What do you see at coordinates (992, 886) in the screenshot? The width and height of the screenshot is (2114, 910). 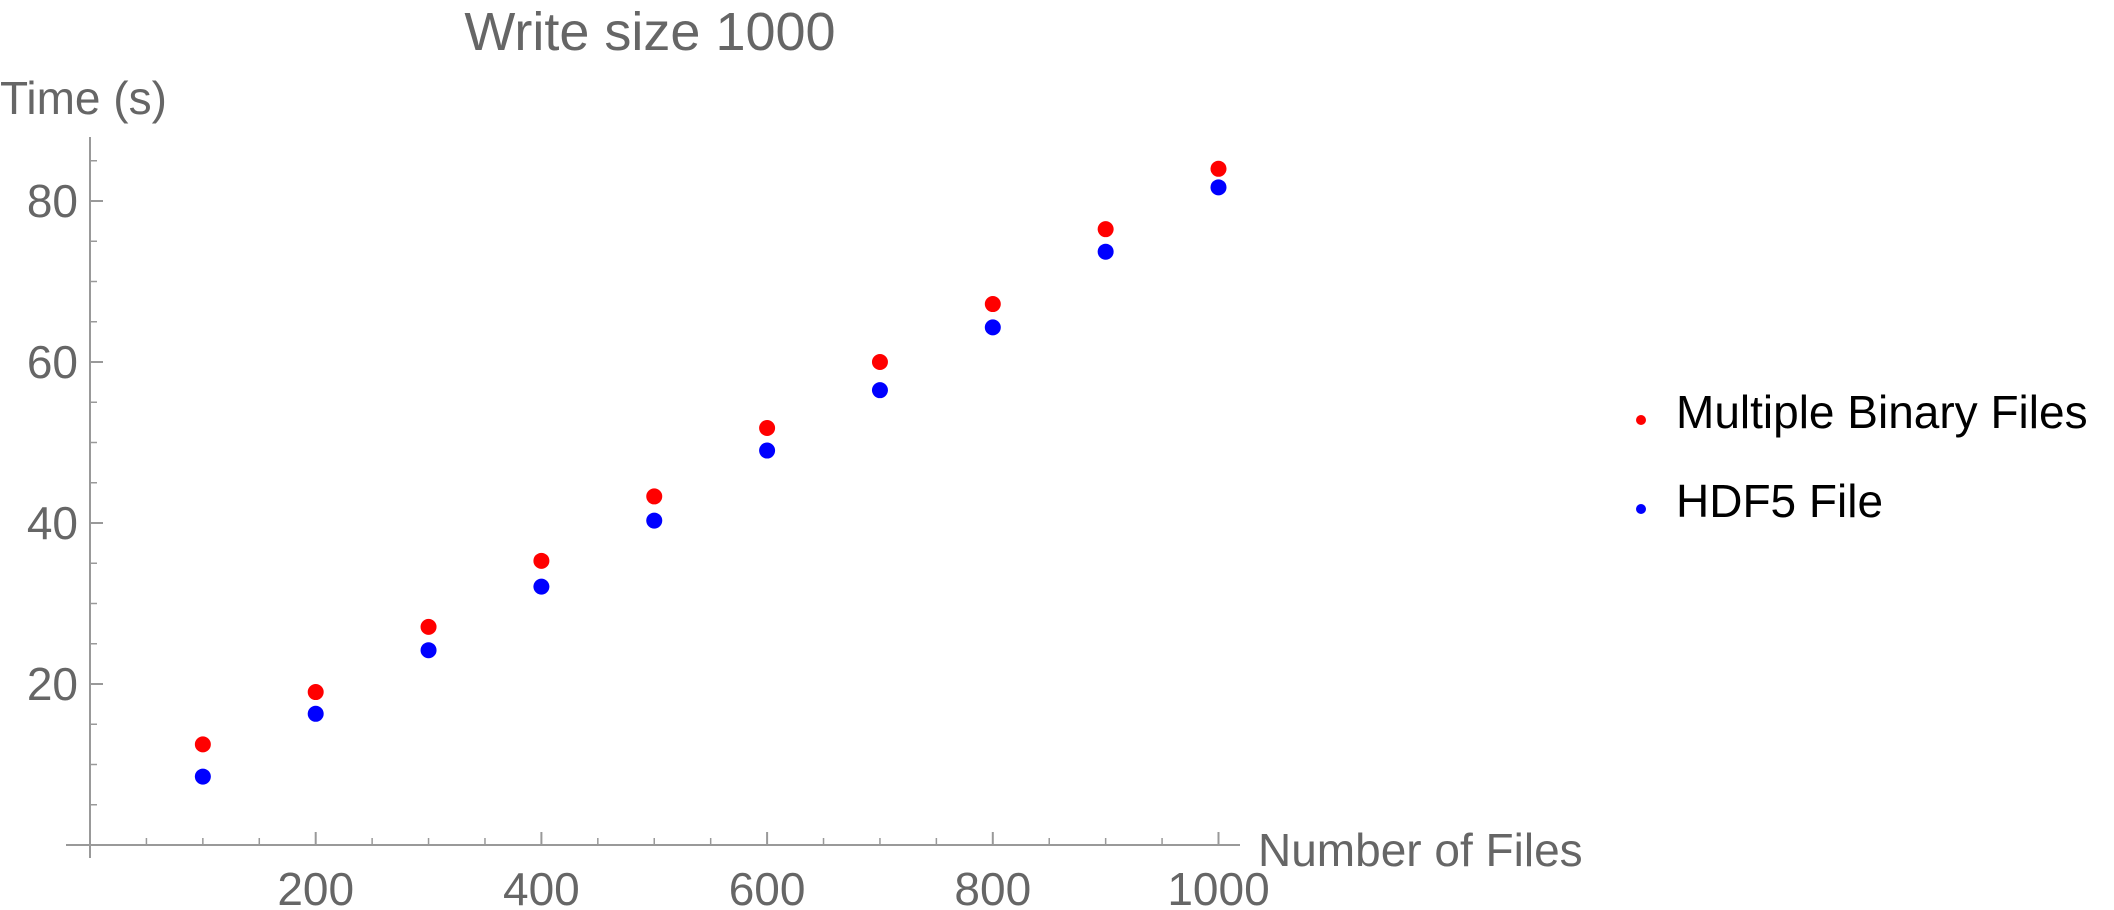 I see `x-tick-label: 800` at bounding box center [992, 886].